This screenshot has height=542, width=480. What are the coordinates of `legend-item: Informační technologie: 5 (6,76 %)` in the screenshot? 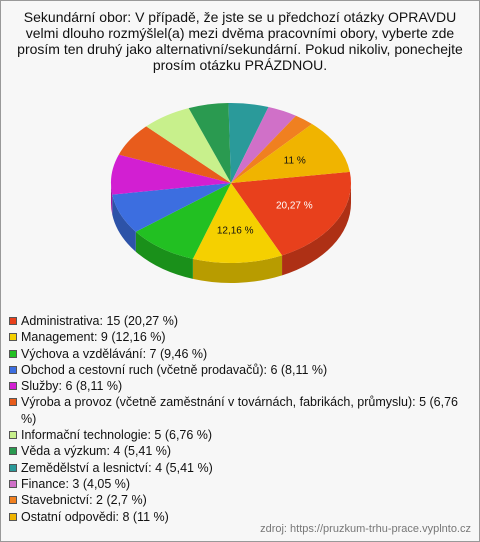 It's located at (239, 435).